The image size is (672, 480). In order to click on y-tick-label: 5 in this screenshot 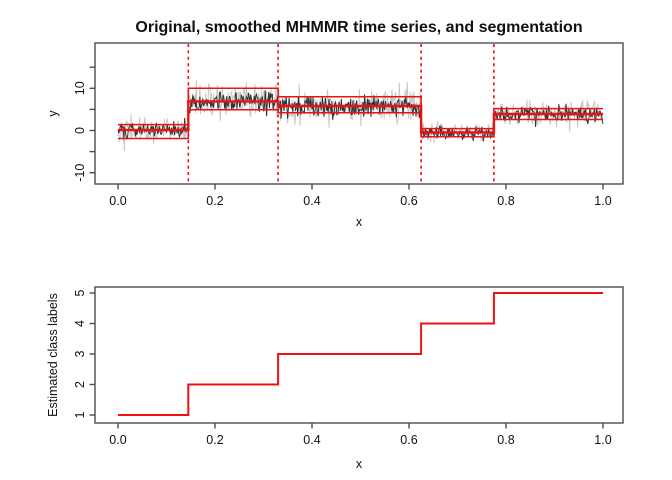, I will do `click(80, 292)`.